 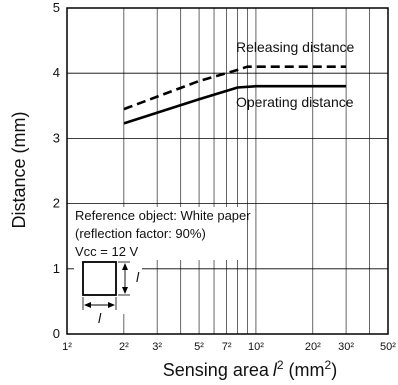 I want to click on x-tick-label: 1², so click(x=67, y=347).